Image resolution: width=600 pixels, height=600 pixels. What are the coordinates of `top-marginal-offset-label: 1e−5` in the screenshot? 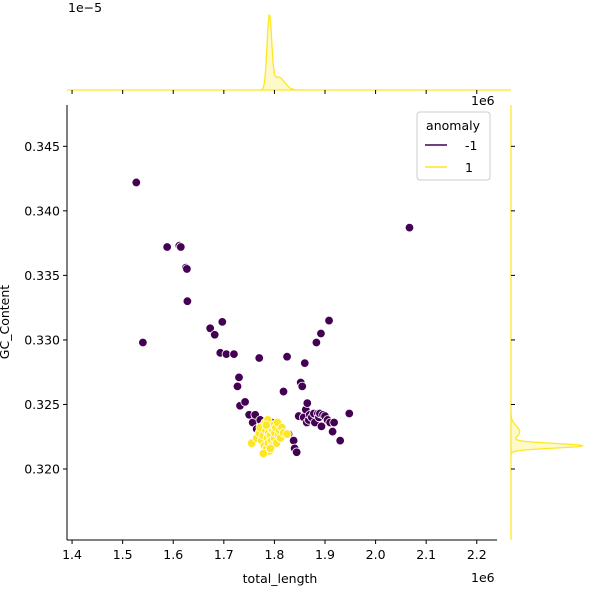 It's located at (85, 7).